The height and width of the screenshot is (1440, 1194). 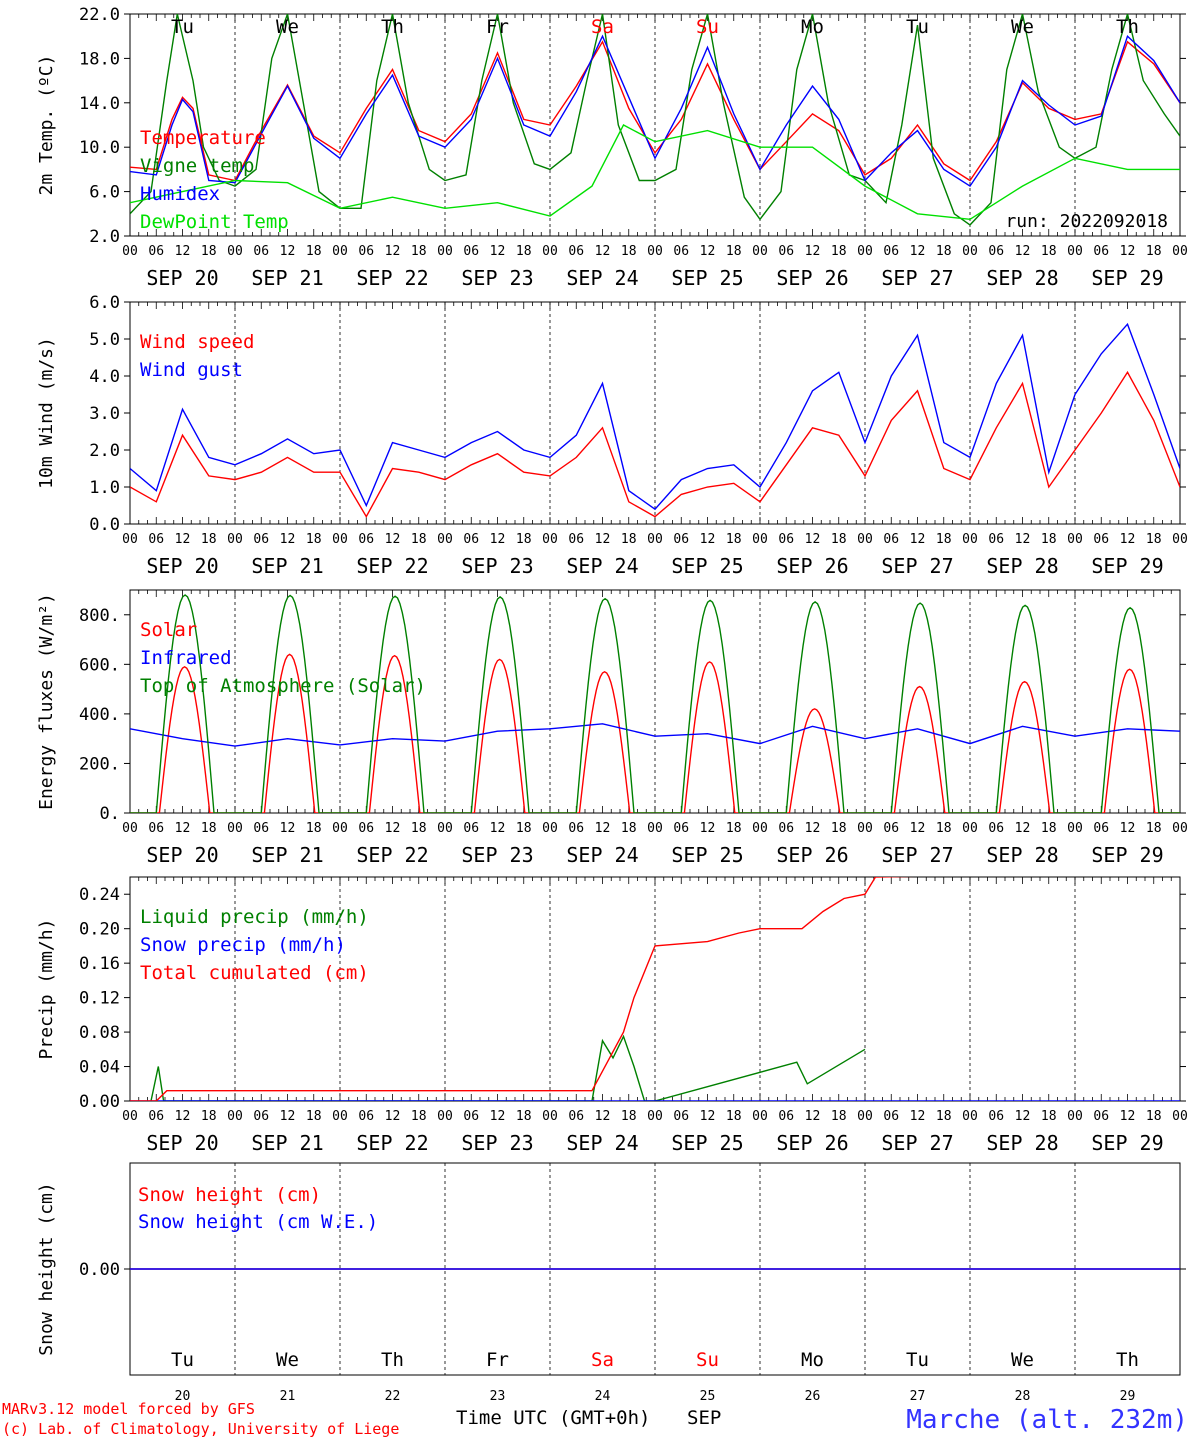 I want to click on weekday-label-top: Tu, so click(x=182, y=27).